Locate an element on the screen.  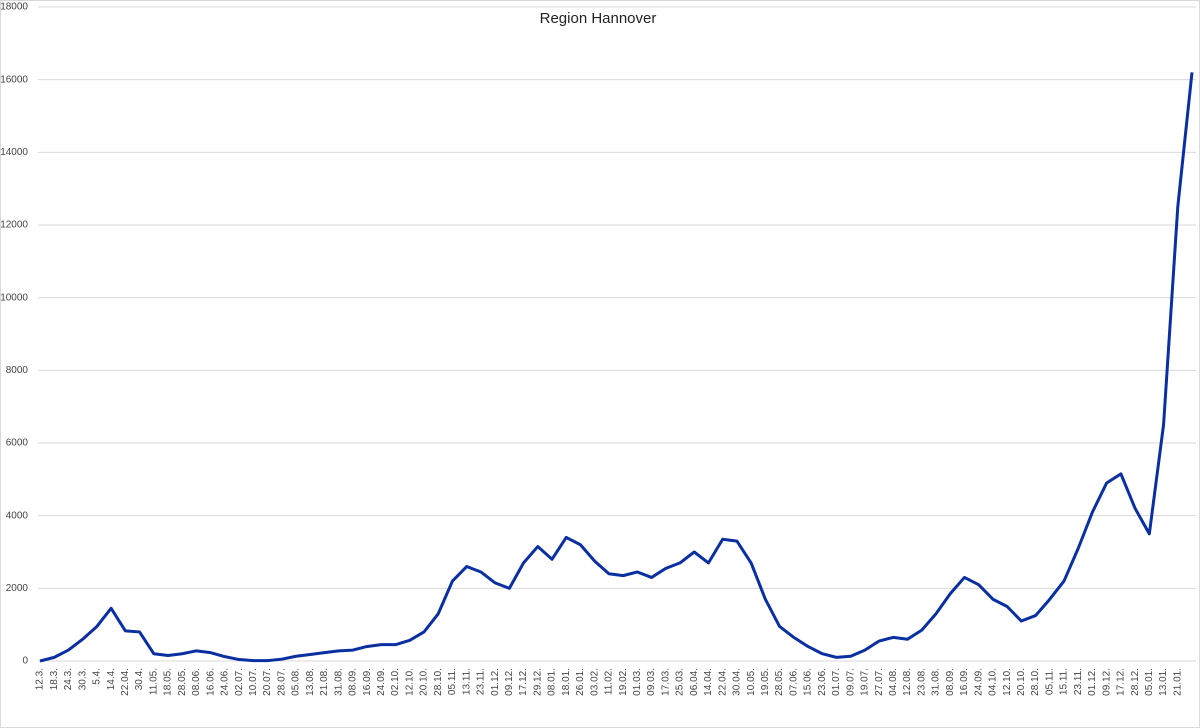
x-tick-label: 07.06. is located at coordinates (793, 682).